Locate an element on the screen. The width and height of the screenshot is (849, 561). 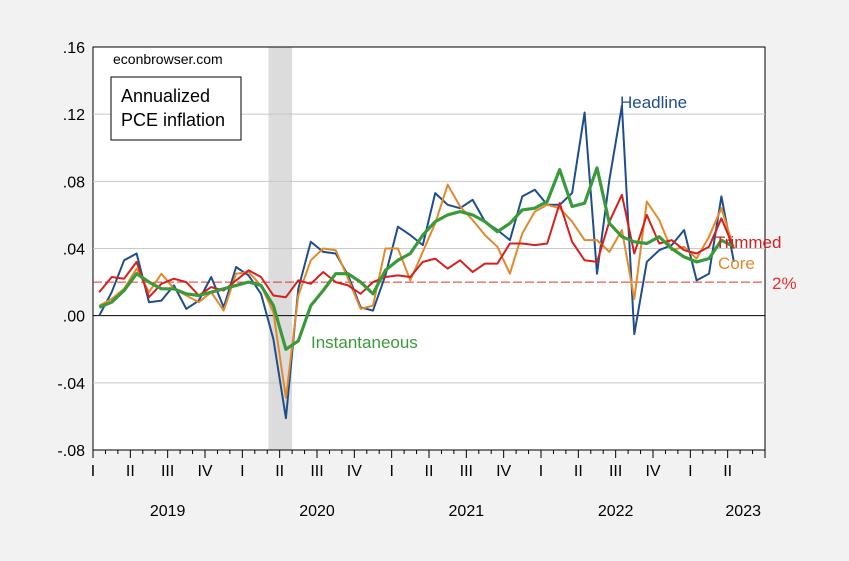
watermark-label: econbrowser.com is located at coordinates (168, 59).